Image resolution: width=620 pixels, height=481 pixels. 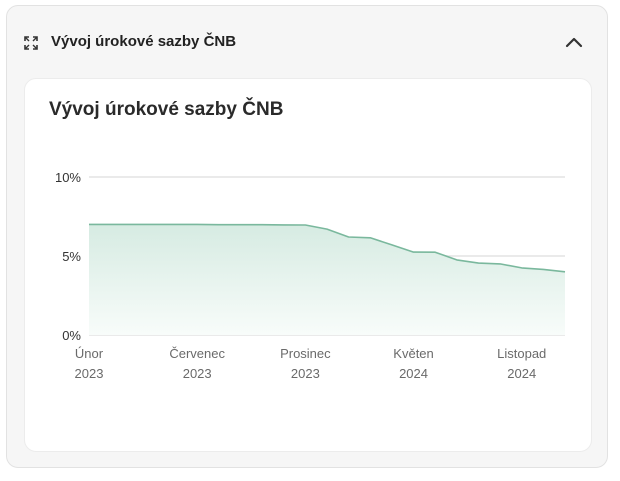 What do you see at coordinates (89, 363) in the screenshot?
I see `x-tick-label: Únor 2023` at bounding box center [89, 363].